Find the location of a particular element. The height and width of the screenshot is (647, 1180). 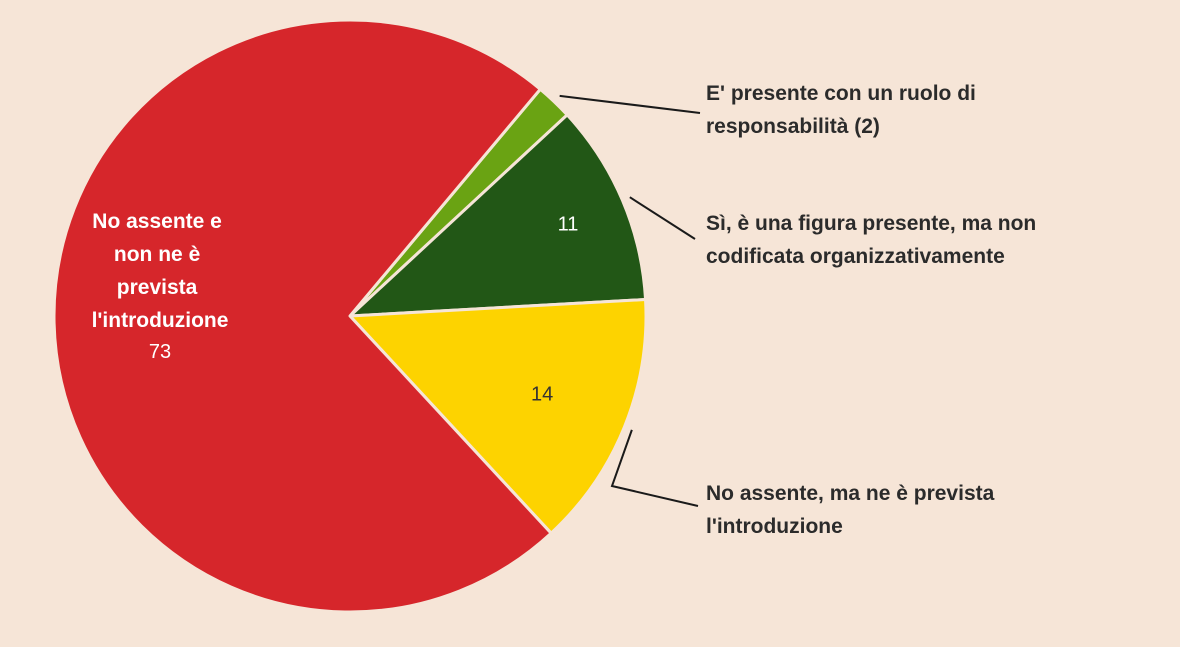

leader-line-prevista is located at coordinates (654, 468).